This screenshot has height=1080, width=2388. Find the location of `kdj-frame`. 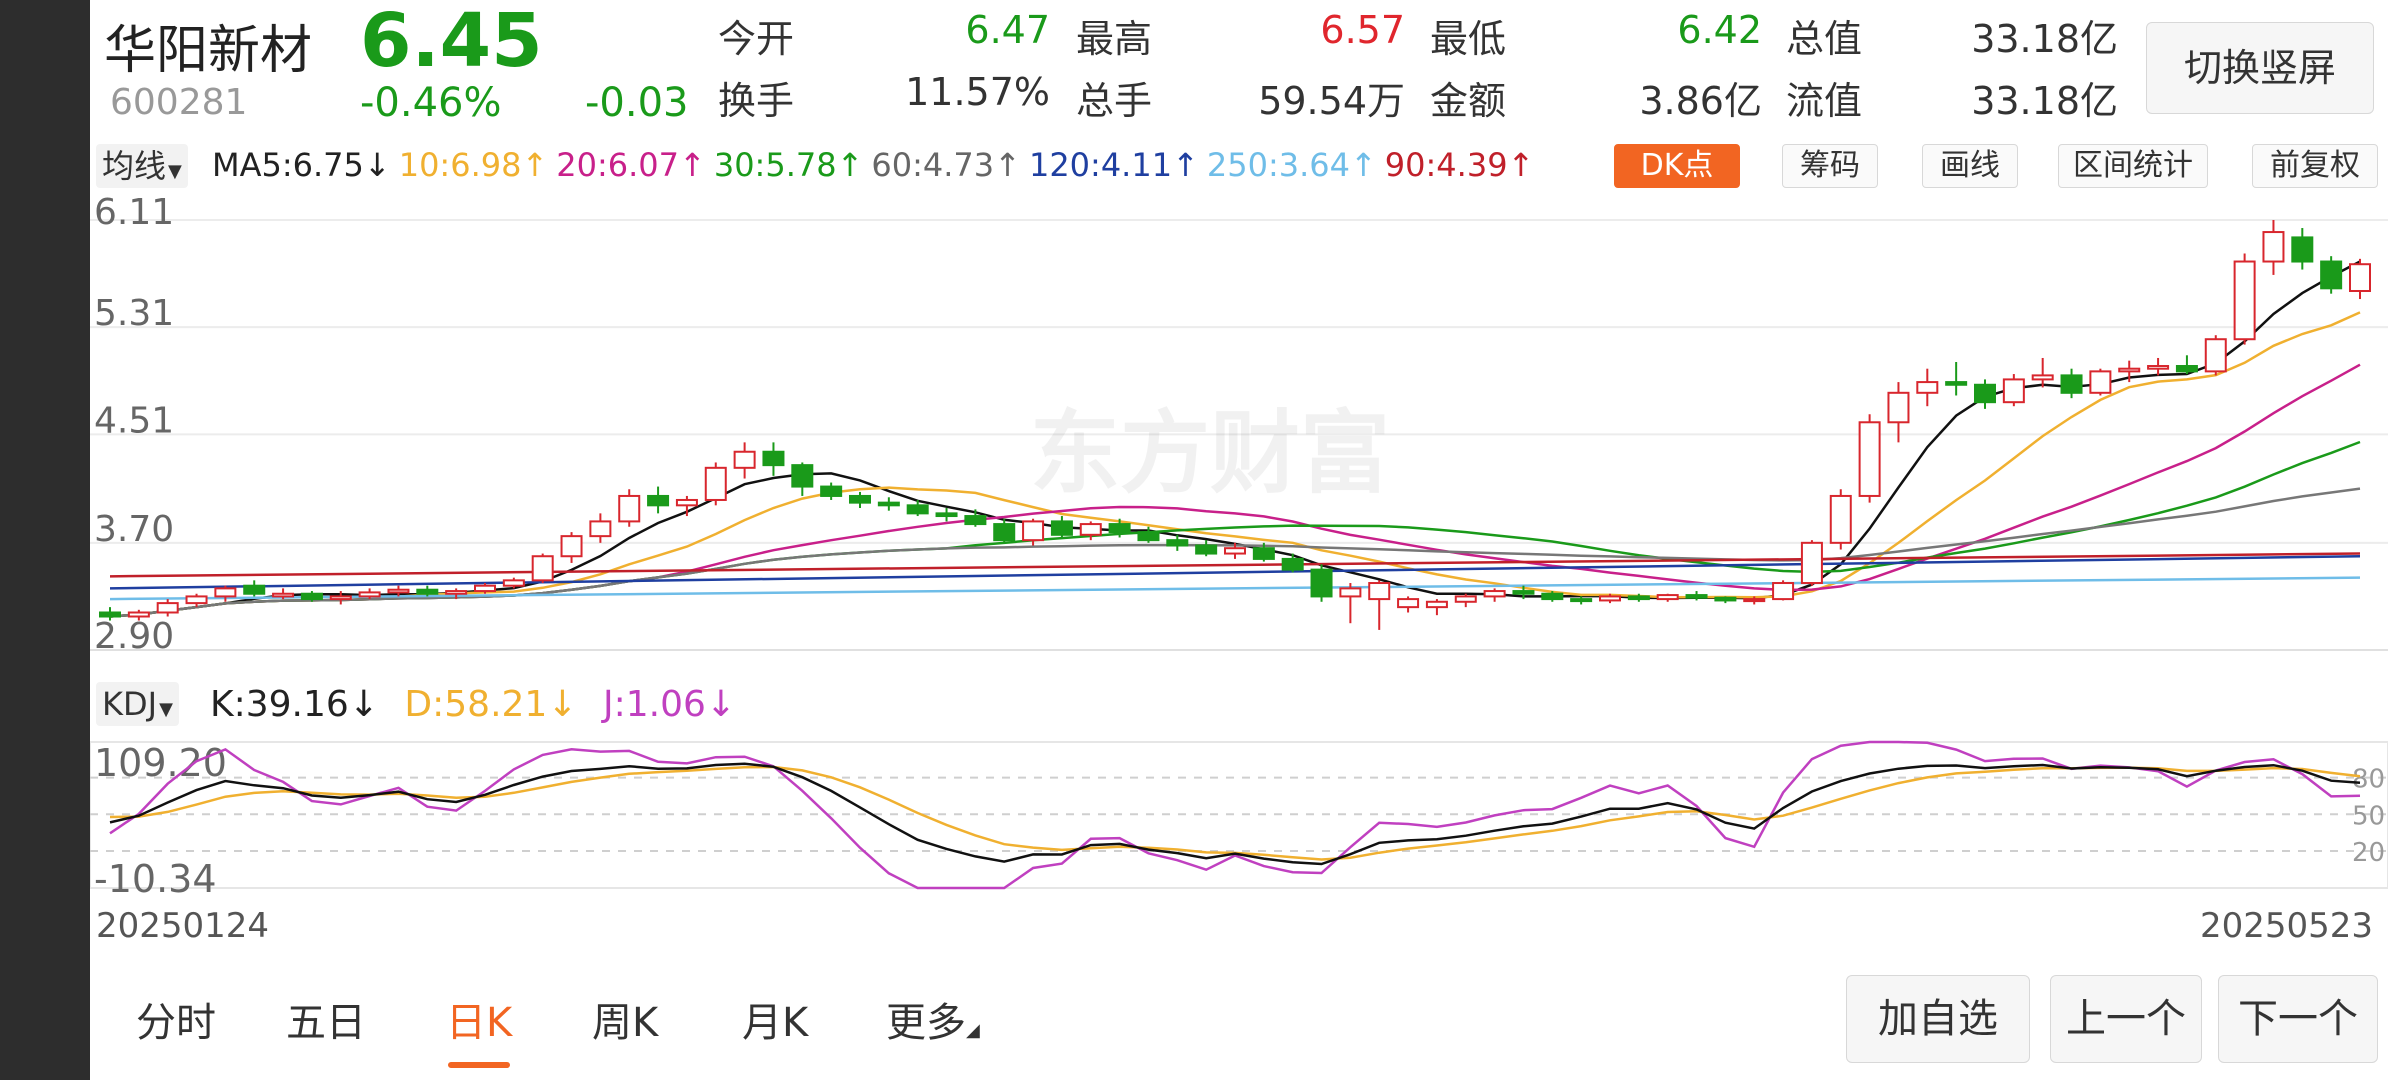

kdj-frame is located at coordinates (1239, 815).